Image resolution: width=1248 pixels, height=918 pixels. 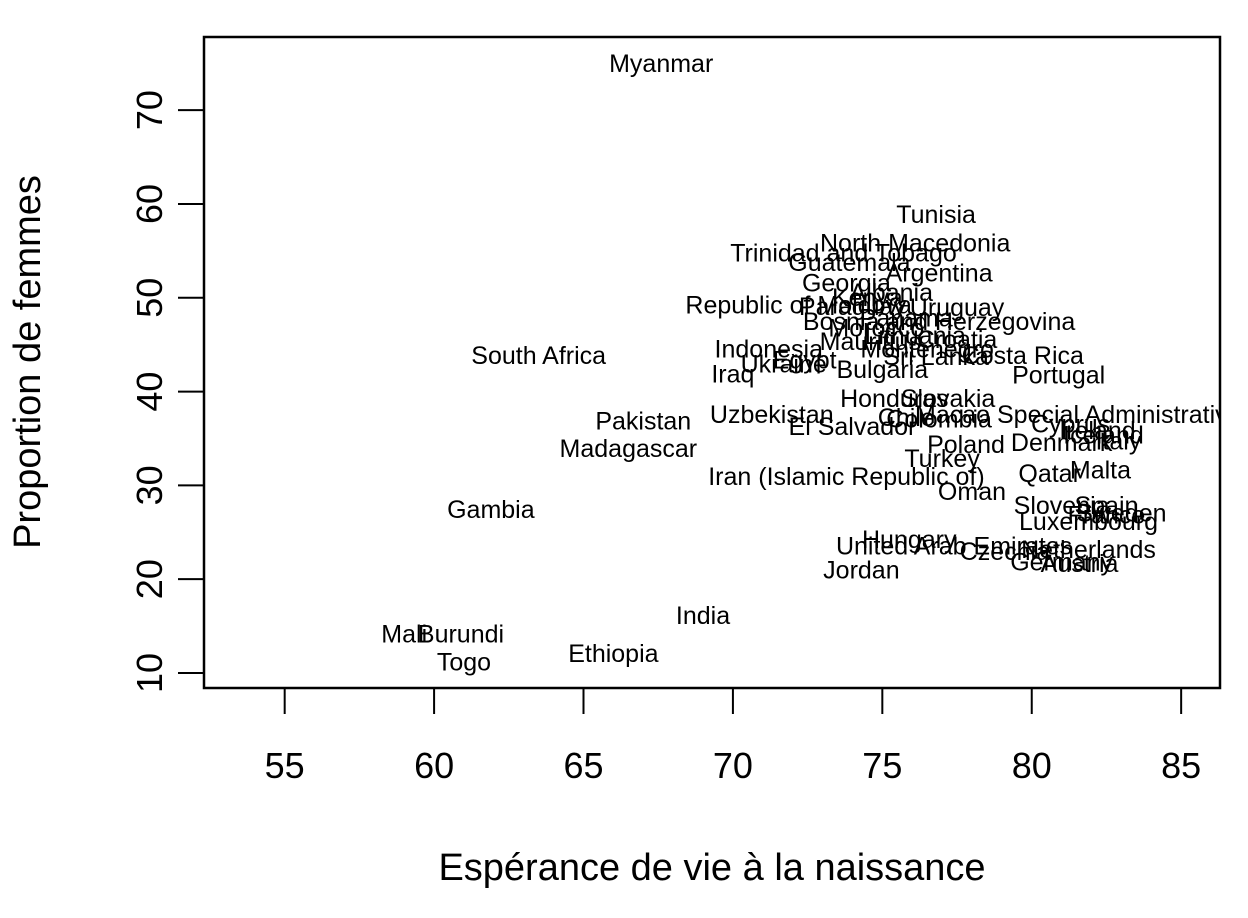 What do you see at coordinates (948, 399) in the screenshot?
I see `point-label: Slovakia` at bounding box center [948, 399].